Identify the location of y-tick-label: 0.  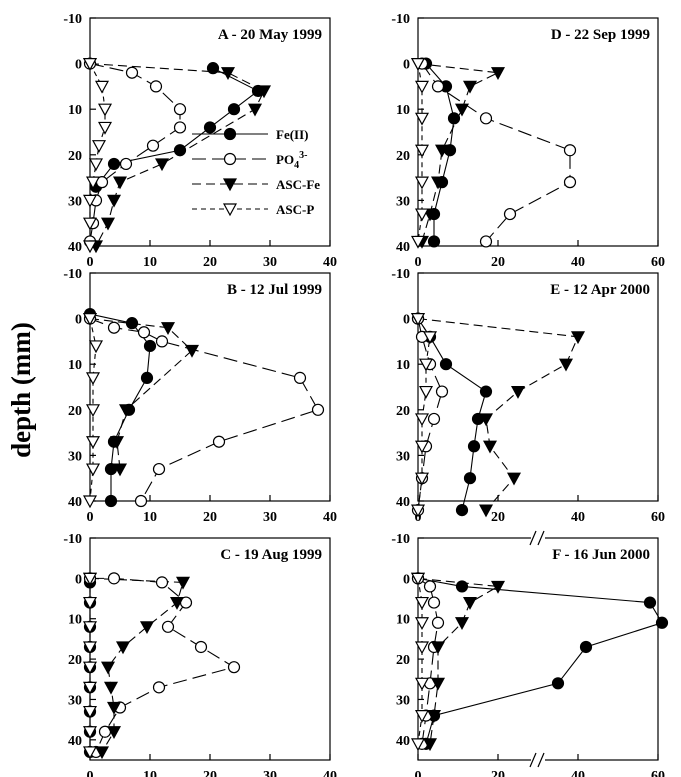
(406, 579).